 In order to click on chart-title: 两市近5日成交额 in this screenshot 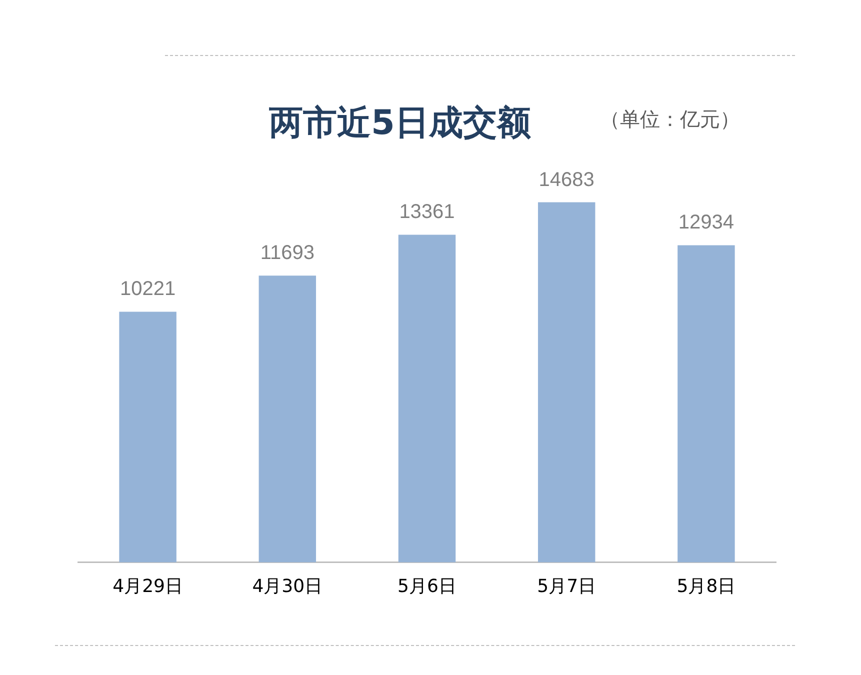, I will do `click(400, 123)`.